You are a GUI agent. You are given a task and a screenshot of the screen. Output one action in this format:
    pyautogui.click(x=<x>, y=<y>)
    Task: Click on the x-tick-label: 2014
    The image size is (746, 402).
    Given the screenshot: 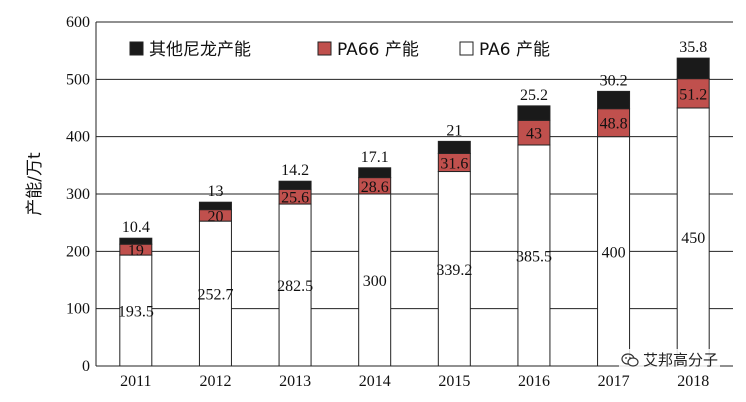 What is the action you would take?
    pyautogui.click(x=375, y=381)
    